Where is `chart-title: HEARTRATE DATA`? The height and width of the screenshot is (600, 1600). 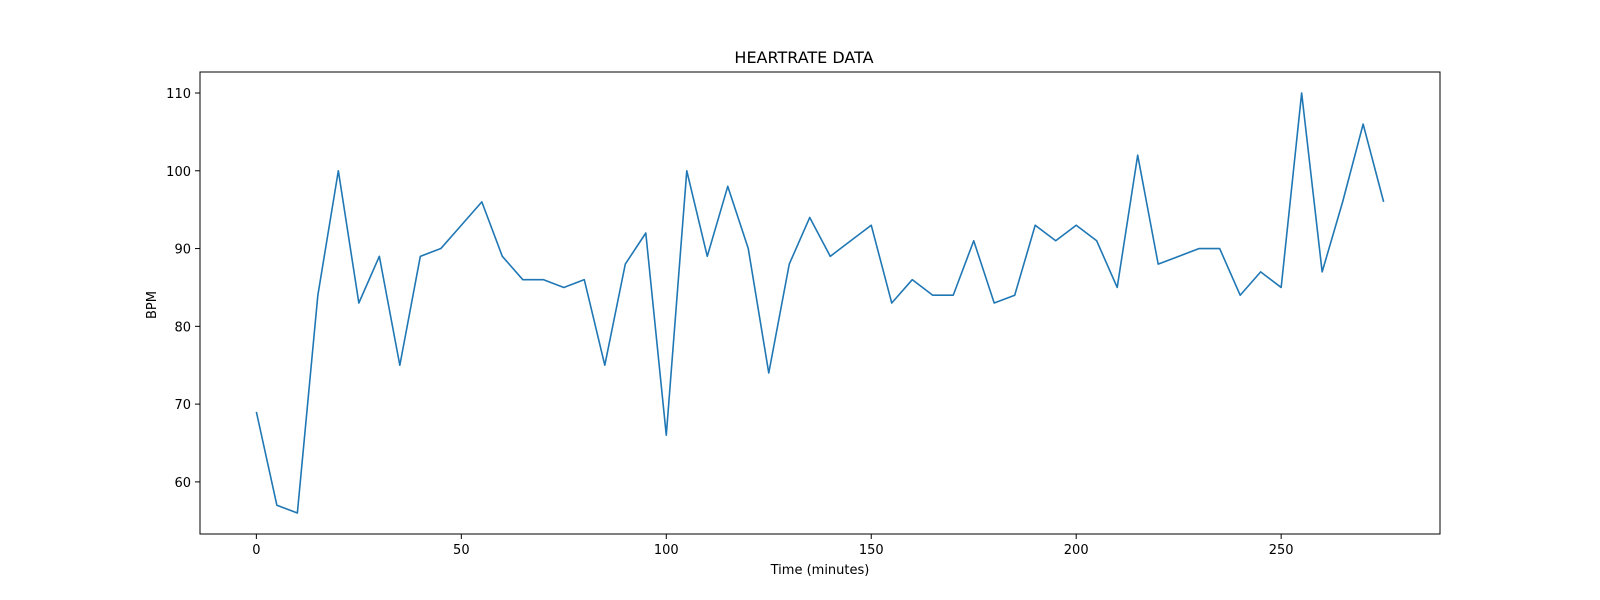
chart-title: HEARTRATE DATA is located at coordinates (803, 57).